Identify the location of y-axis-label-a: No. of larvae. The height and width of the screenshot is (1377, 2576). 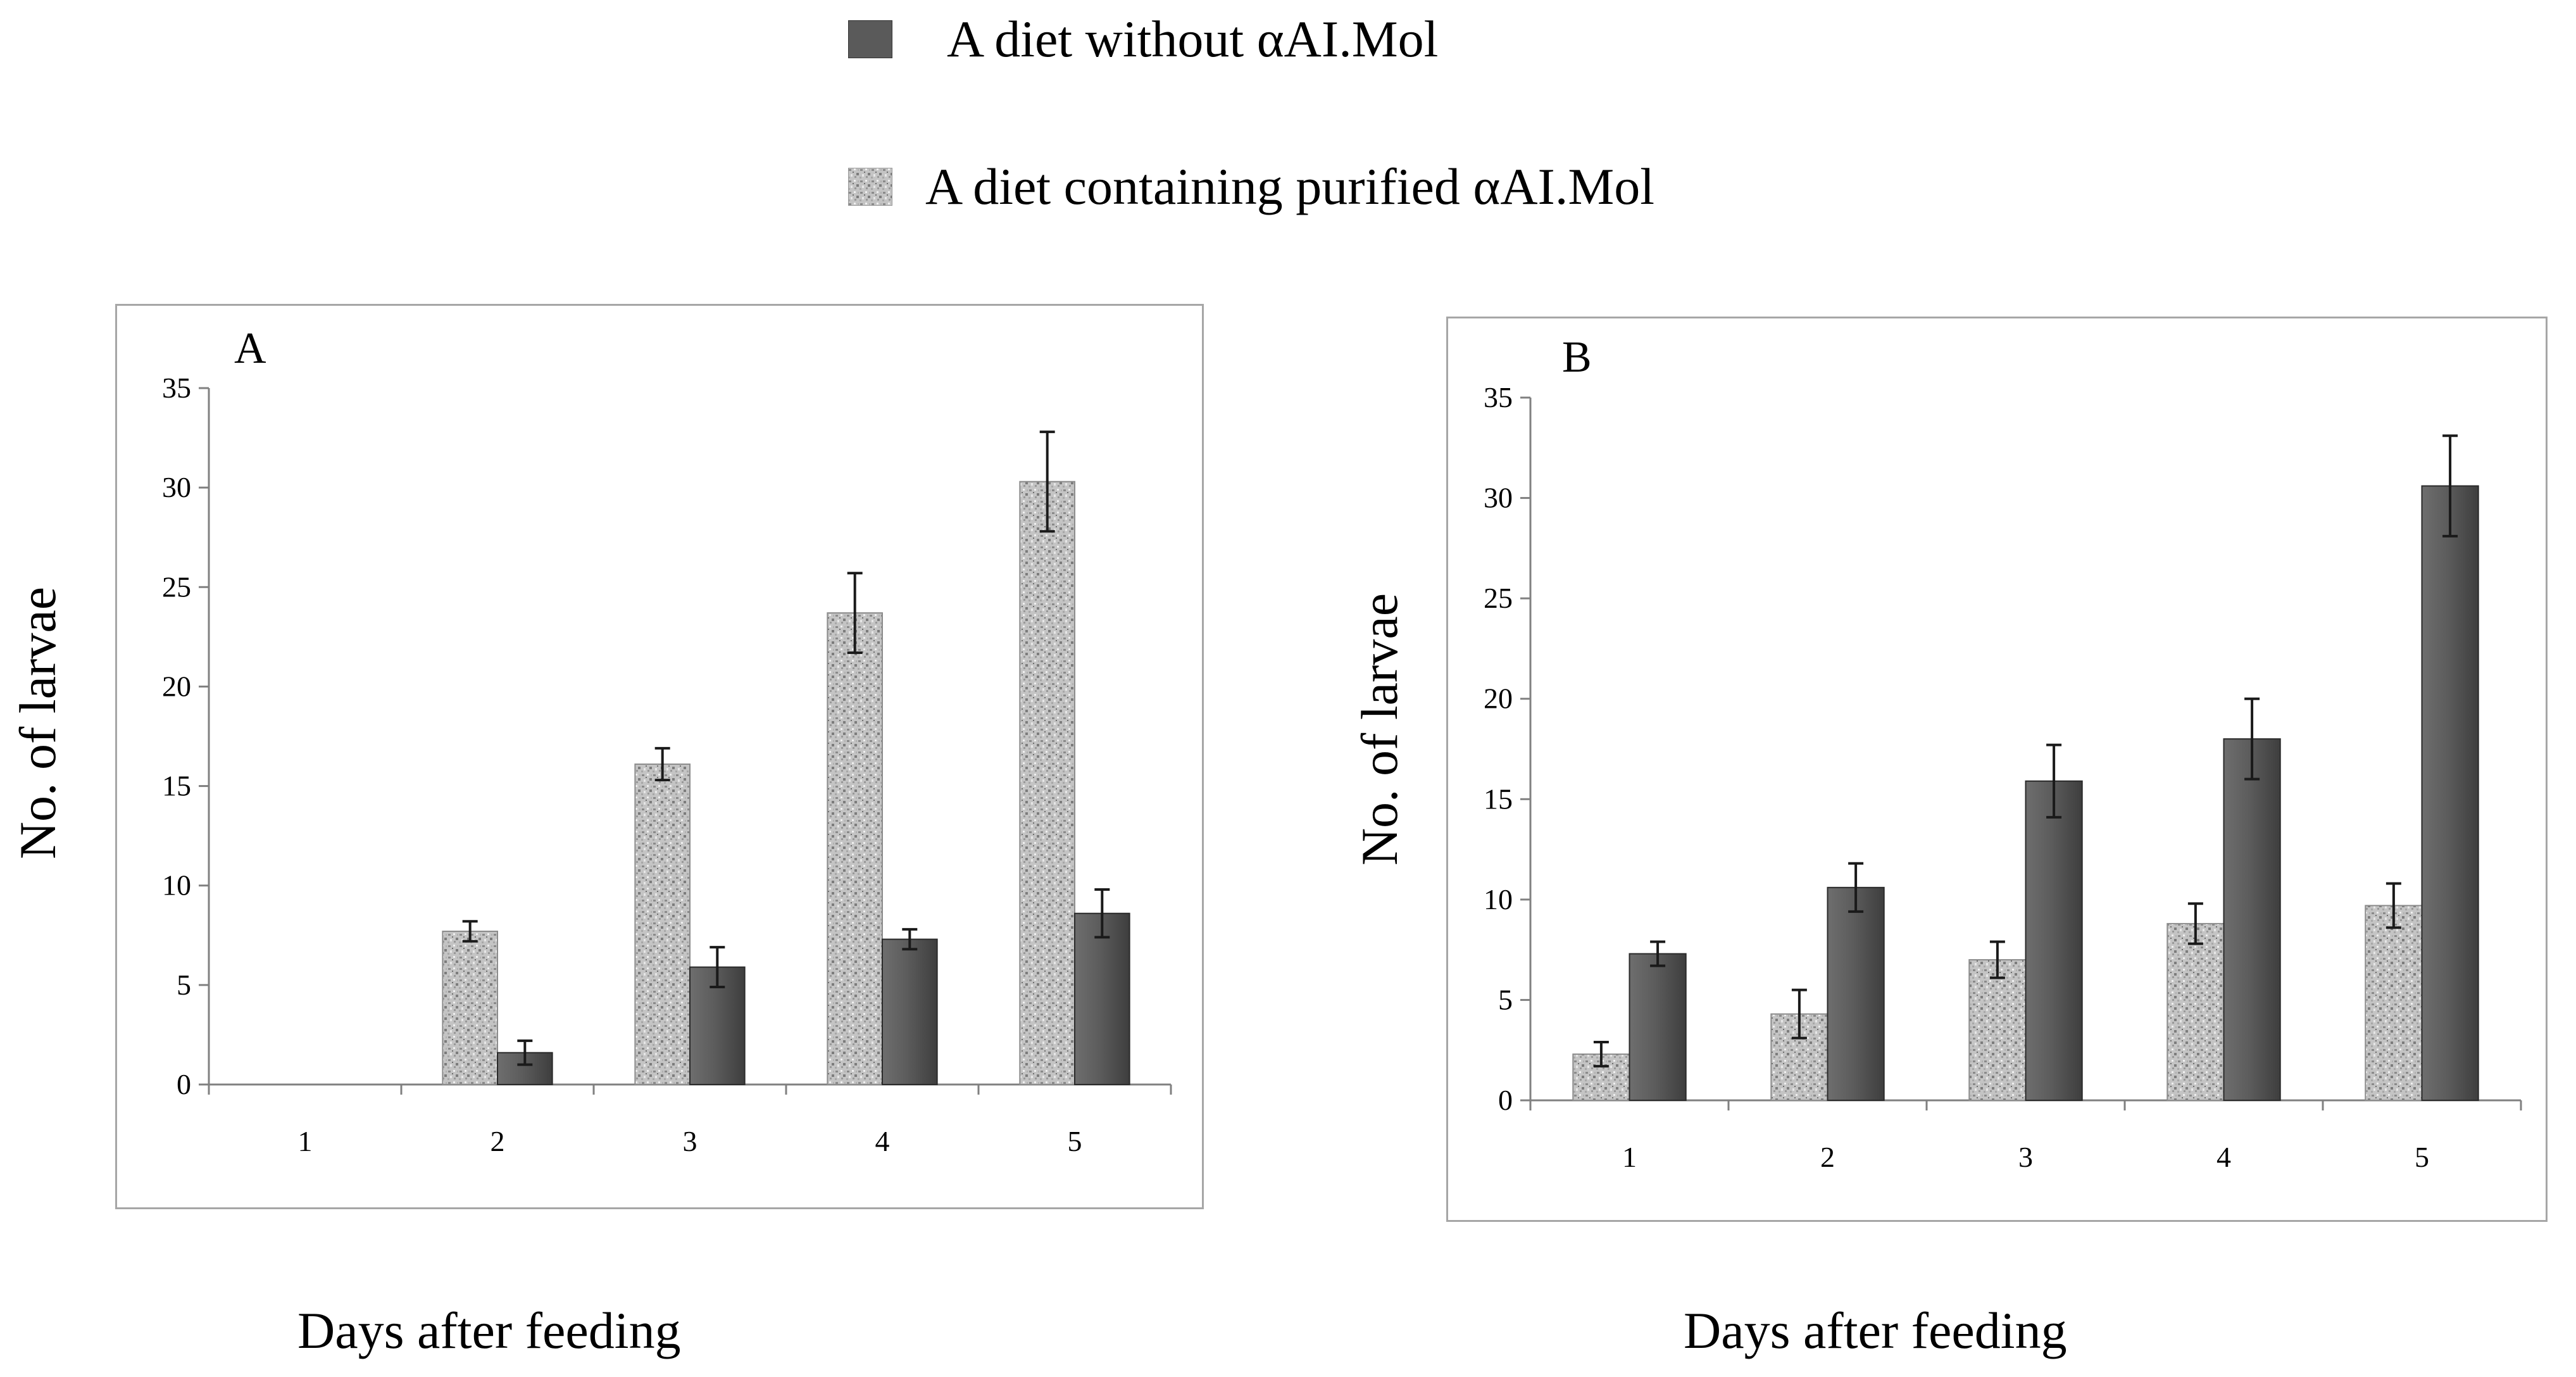
(37, 723).